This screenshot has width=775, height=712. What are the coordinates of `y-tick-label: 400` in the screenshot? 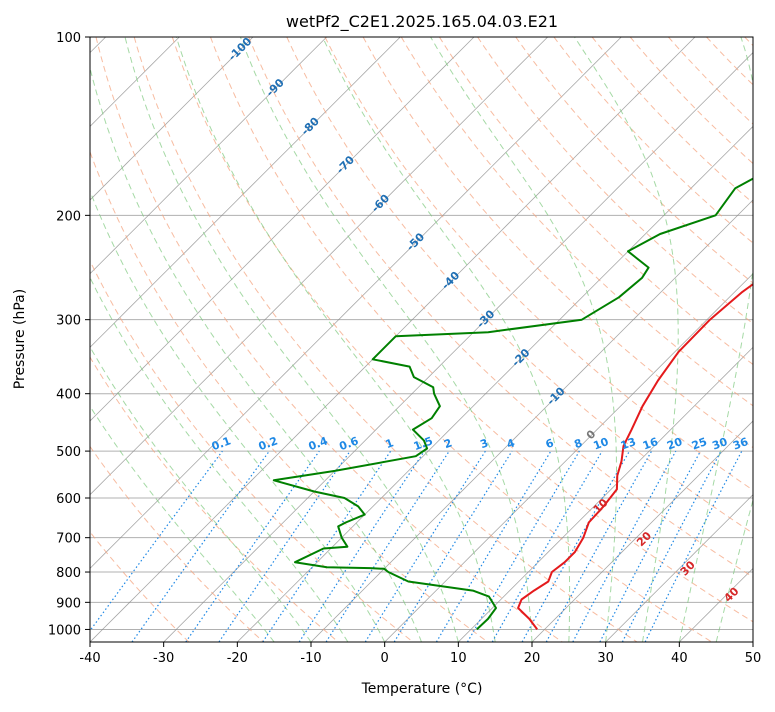 It's located at (68, 395).